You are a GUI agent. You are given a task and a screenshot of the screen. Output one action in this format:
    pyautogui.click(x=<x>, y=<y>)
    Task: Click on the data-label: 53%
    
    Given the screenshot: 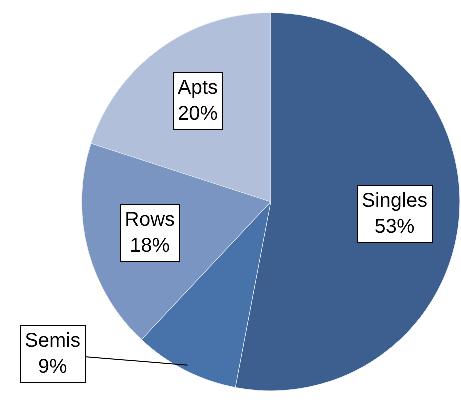 What is the action you would take?
    pyautogui.click(x=395, y=227)
    